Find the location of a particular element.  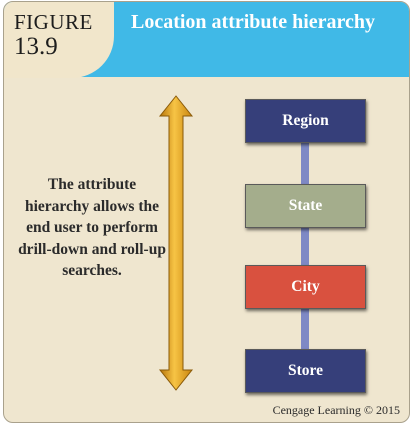

level-city-label: City is located at coordinates (305, 286).